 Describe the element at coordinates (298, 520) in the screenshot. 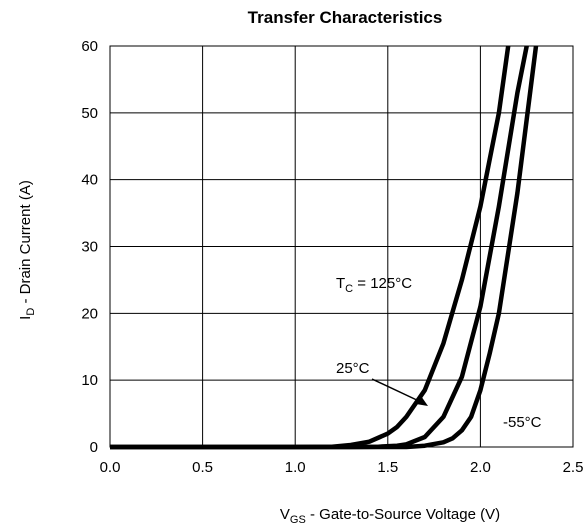

I see `x-axis-label-sub: GS` at that location.